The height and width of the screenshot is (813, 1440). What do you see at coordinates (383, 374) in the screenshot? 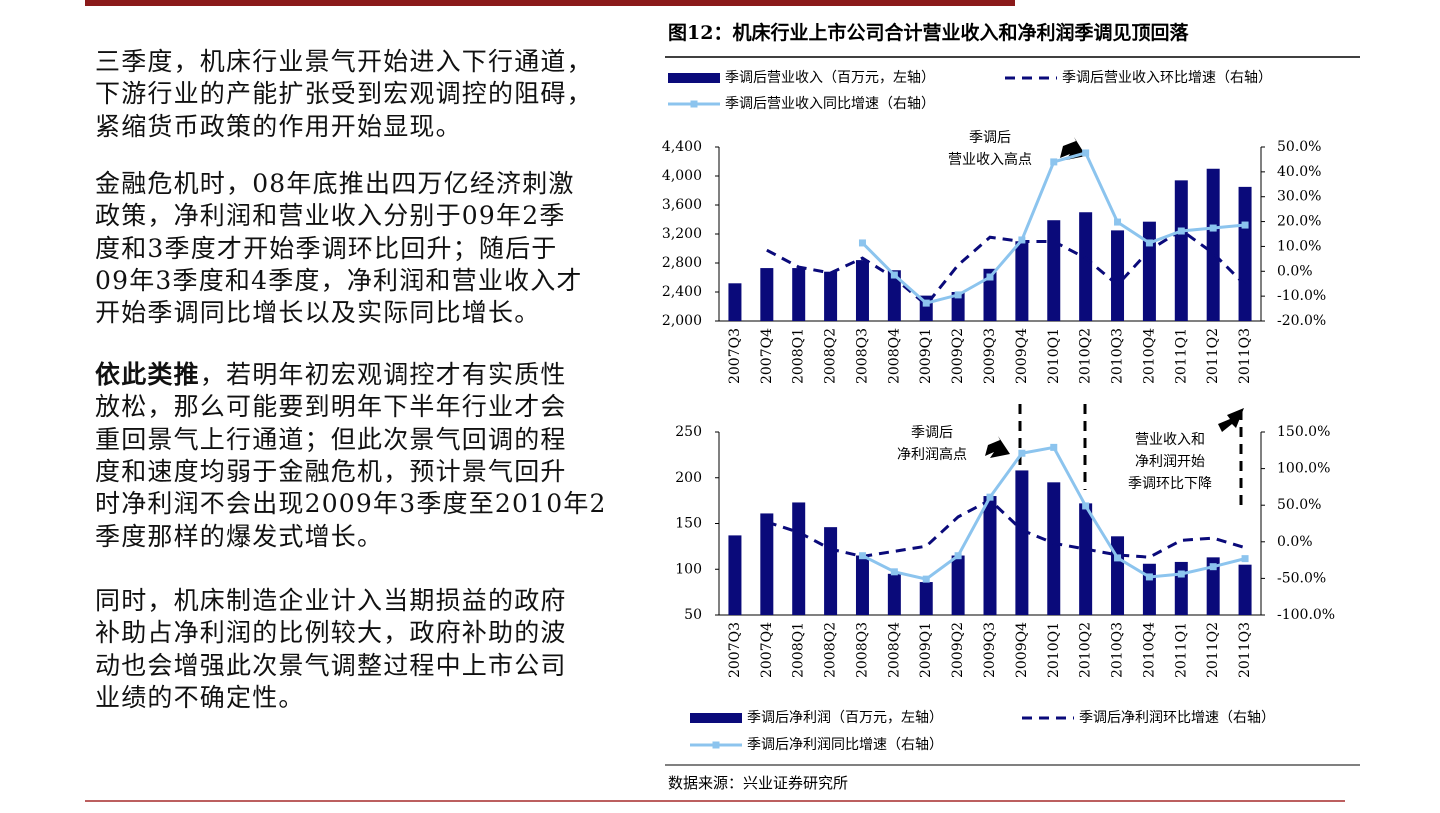
I see `text-span: ，若明年初宏观调控才有实质性` at bounding box center [383, 374].